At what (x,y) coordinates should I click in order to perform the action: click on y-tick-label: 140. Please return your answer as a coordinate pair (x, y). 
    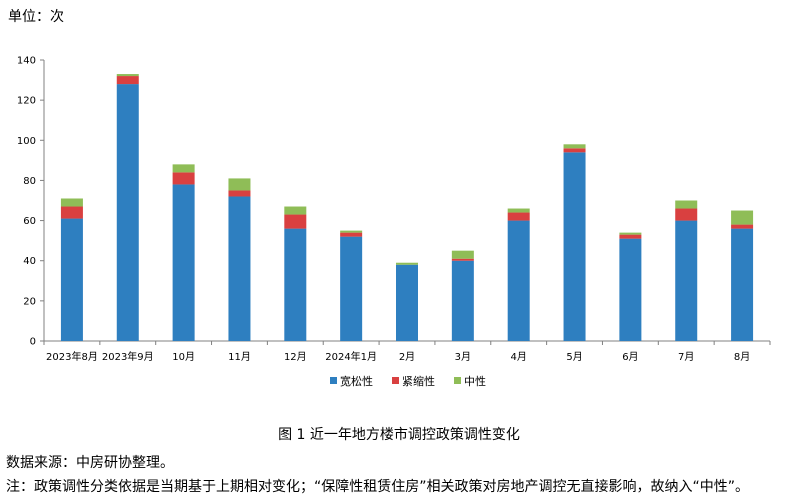
    Looking at the image, I should click on (26, 61).